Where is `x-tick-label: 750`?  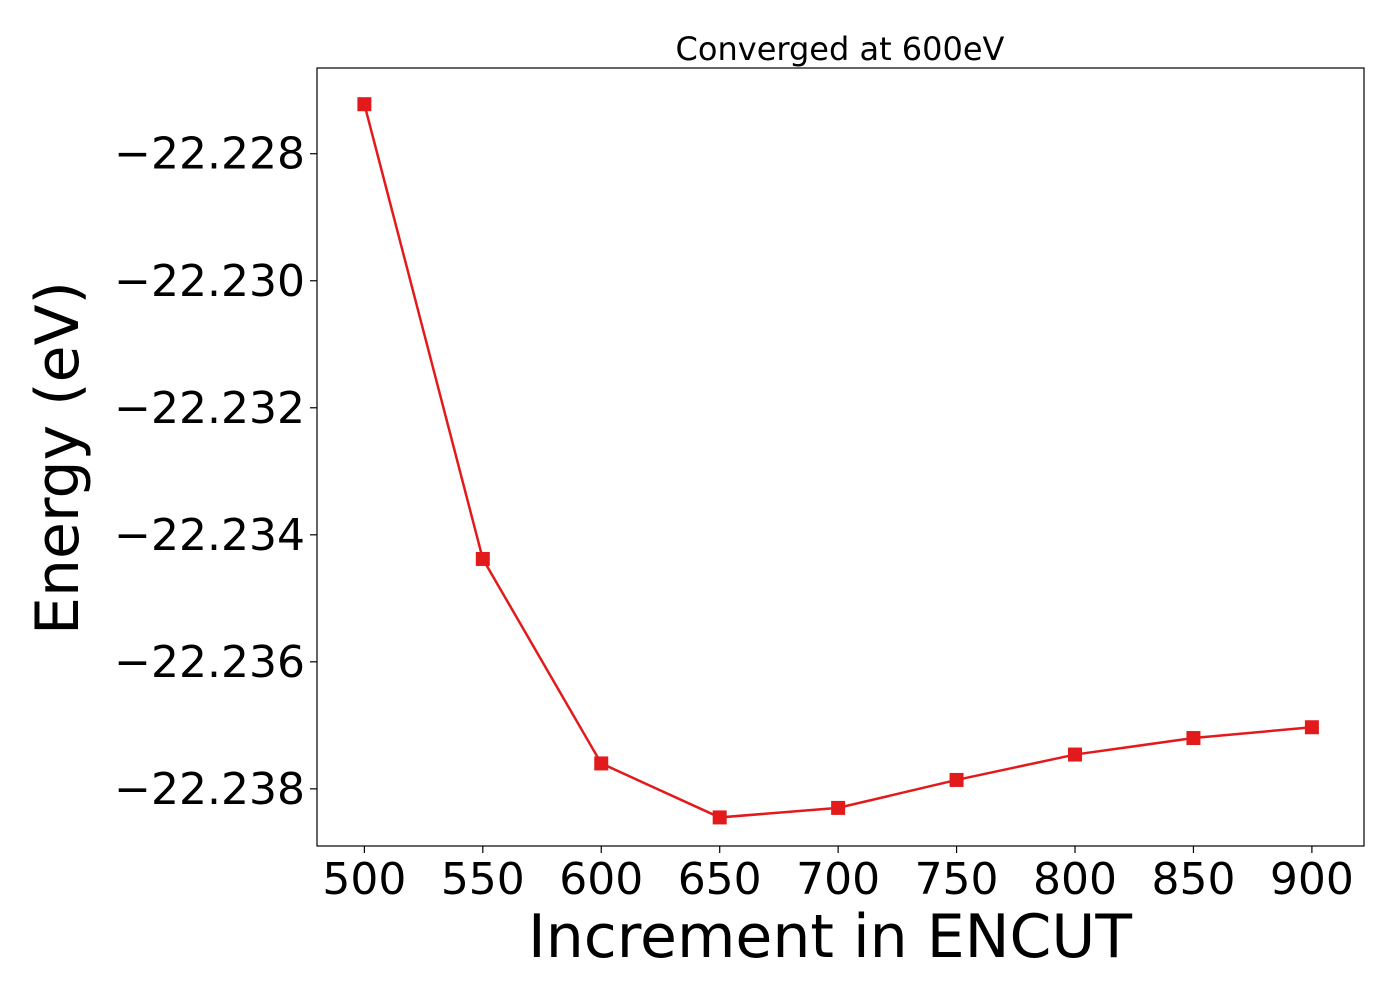 x-tick-label: 750 is located at coordinates (957, 879).